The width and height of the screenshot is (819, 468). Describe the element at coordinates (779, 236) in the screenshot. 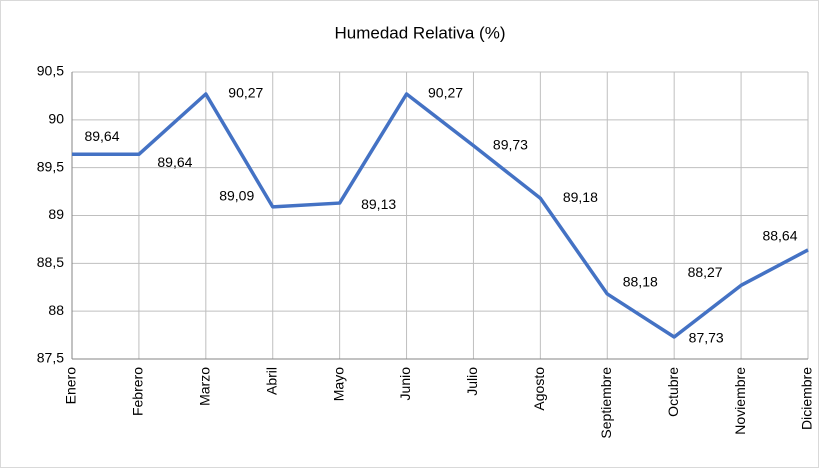

I see `data-label: 88,64` at that location.